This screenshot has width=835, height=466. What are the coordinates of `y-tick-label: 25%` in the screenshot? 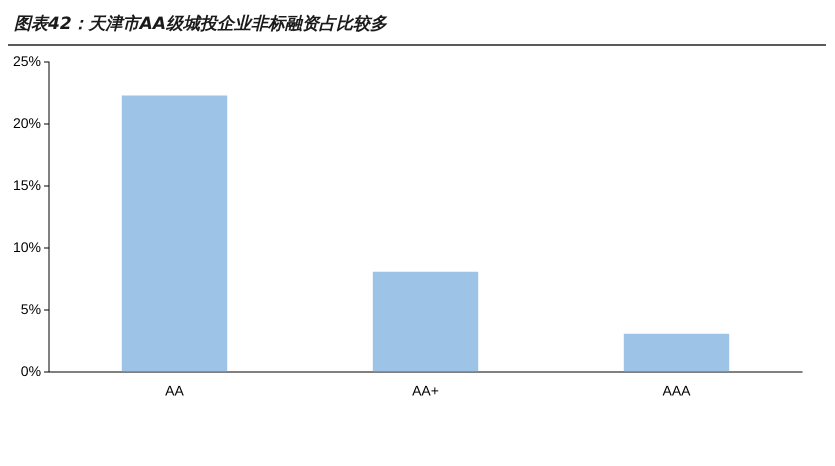 It's located at (27, 60).